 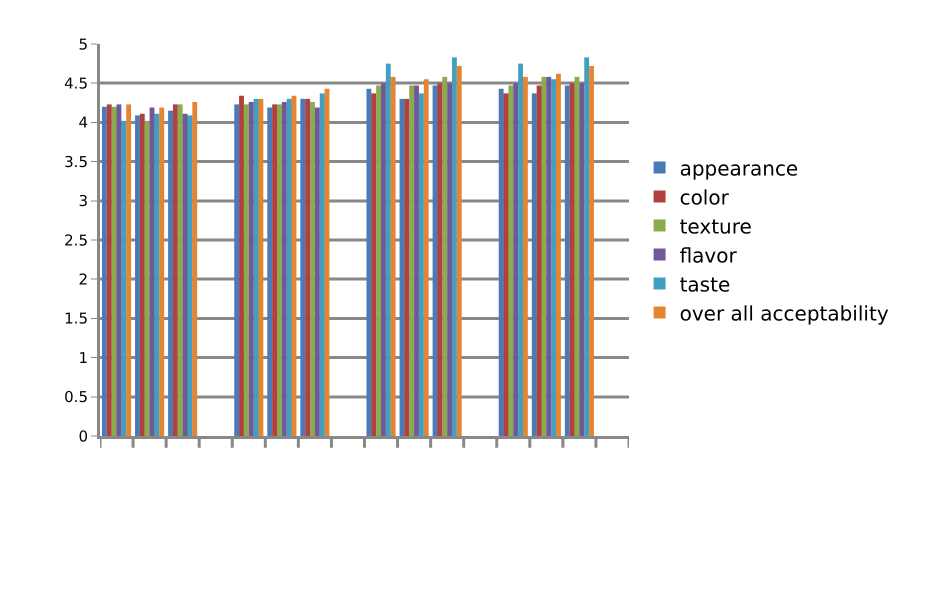 What do you see at coordinates (83, 436) in the screenshot?
I see `y-tick-label: 0` at bounding box center [83, 436].